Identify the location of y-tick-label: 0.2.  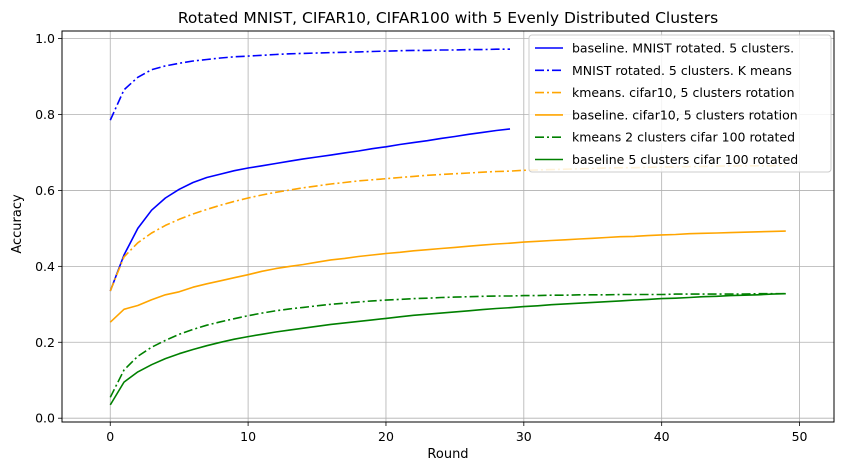
(45, 342).